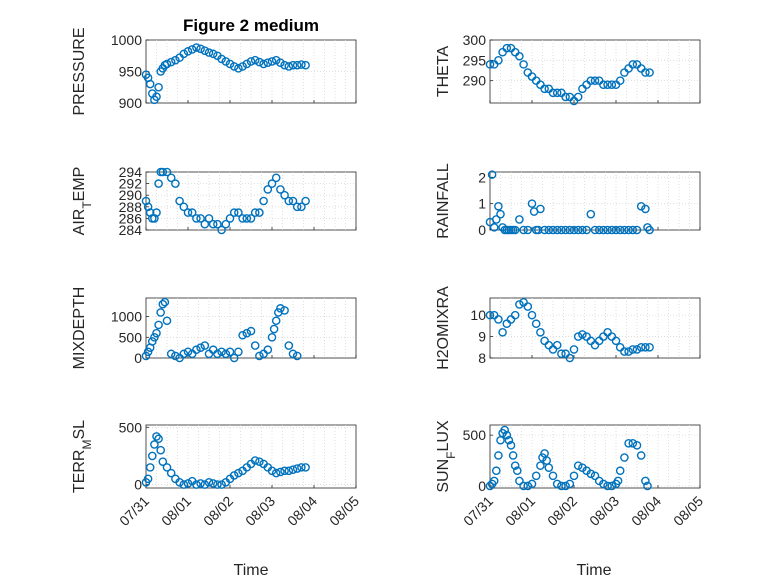  Describe the element at coordinates (214, 71) in the screenshot. I see `subplot-pressure: 900 950 1000 PRESSURE` at that location.